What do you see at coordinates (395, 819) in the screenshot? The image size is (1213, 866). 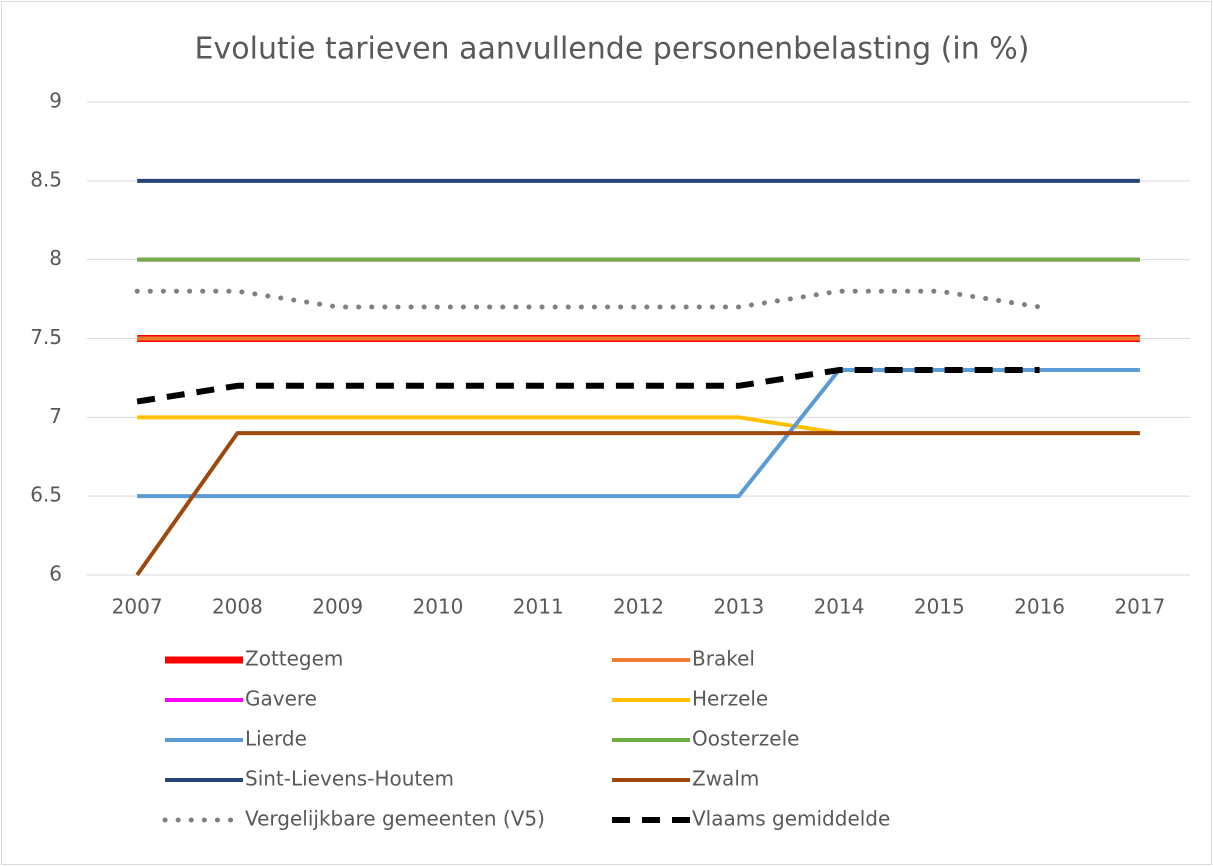 I see `legend-label: Vergelijkbare gemeenten (V5)` at bounding box center [395, 819].